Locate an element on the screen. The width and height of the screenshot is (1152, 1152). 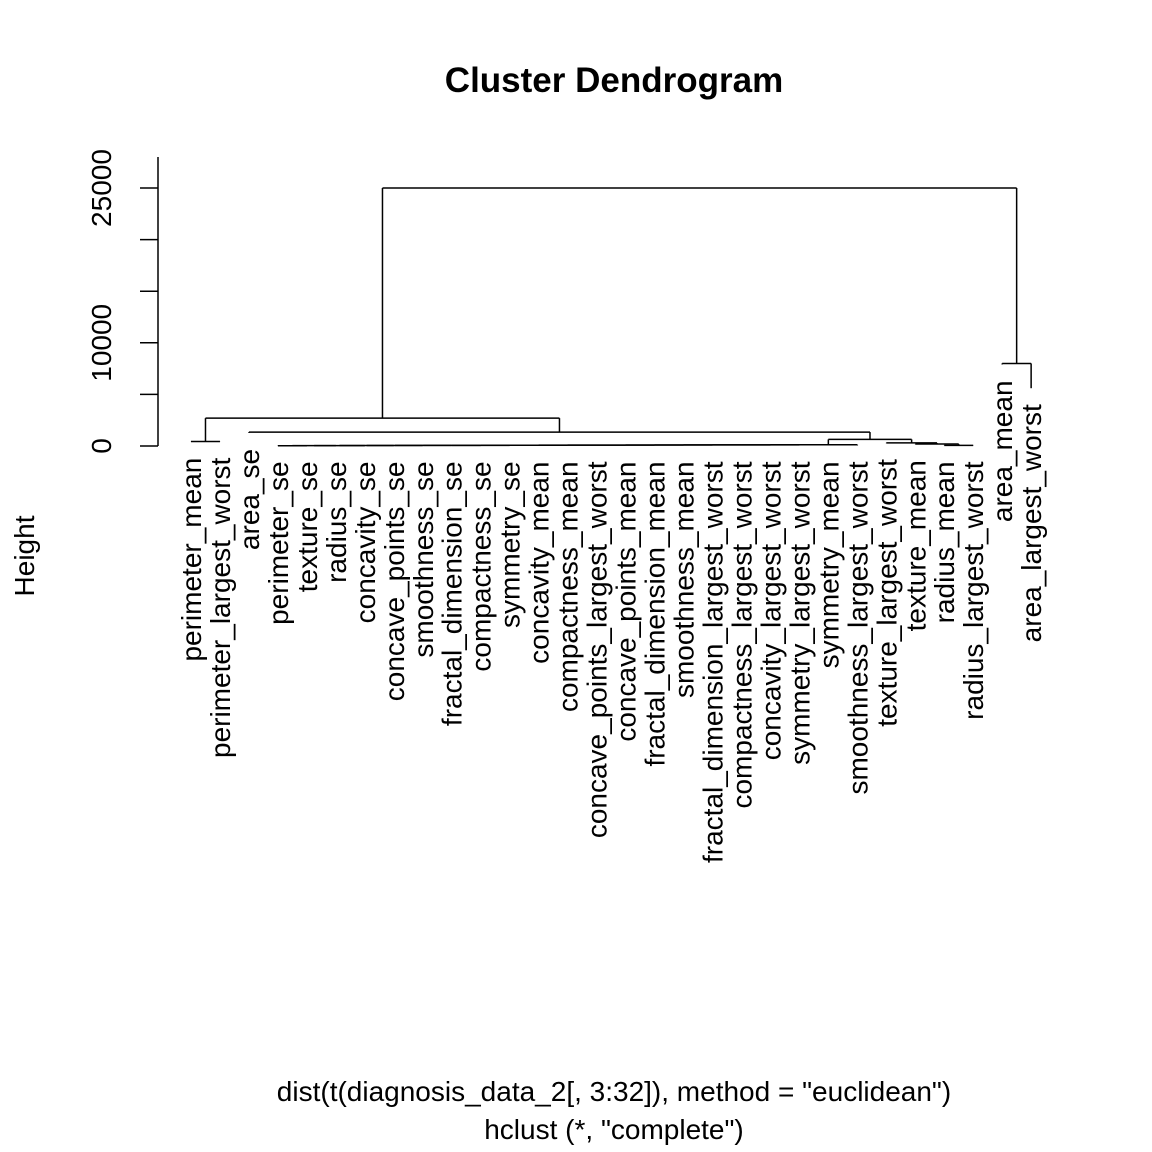
y-tick-label: 10000 is located at coordinates (101, 343).